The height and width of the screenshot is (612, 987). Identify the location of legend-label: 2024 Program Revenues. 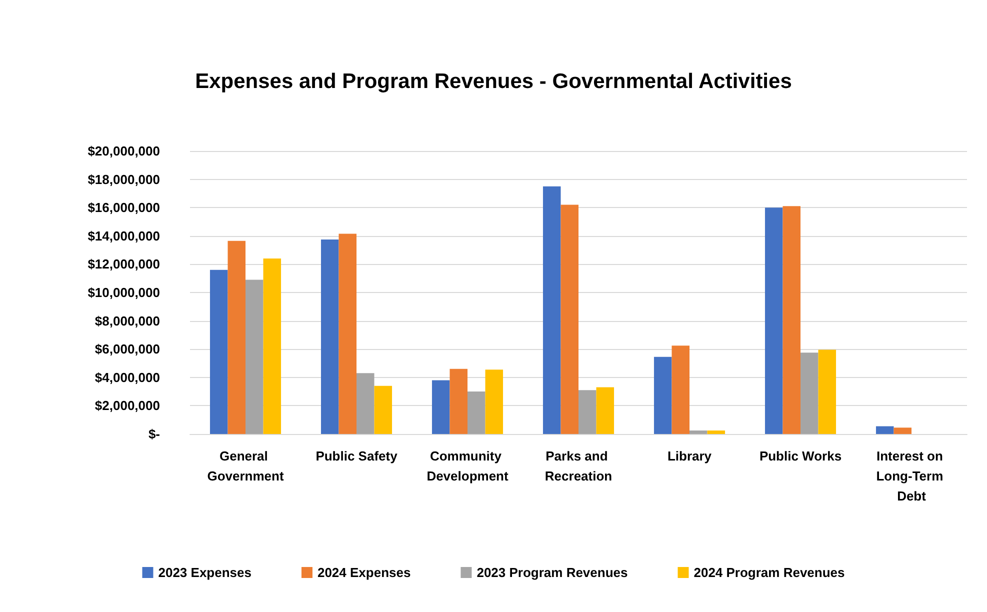
(769, 572).